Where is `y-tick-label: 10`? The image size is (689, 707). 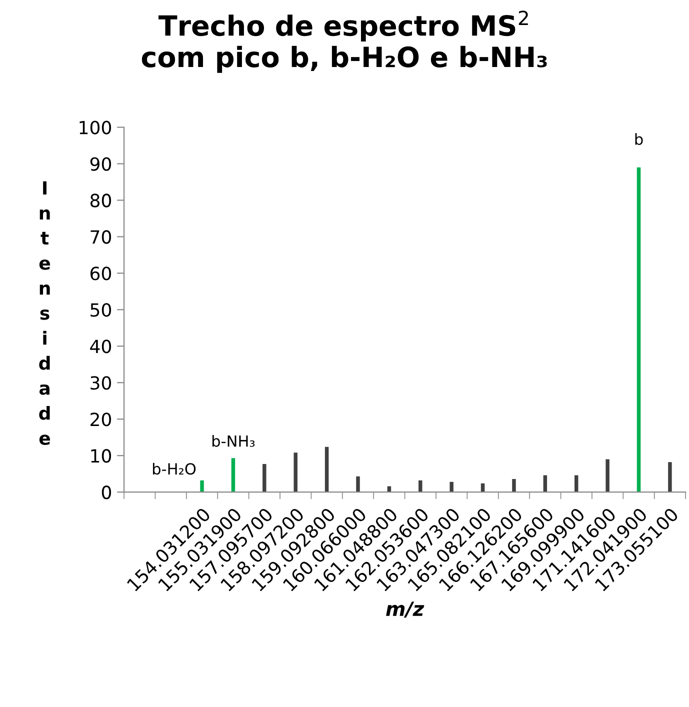 y-tick-label: 10 is located at coordinates (101, 456).